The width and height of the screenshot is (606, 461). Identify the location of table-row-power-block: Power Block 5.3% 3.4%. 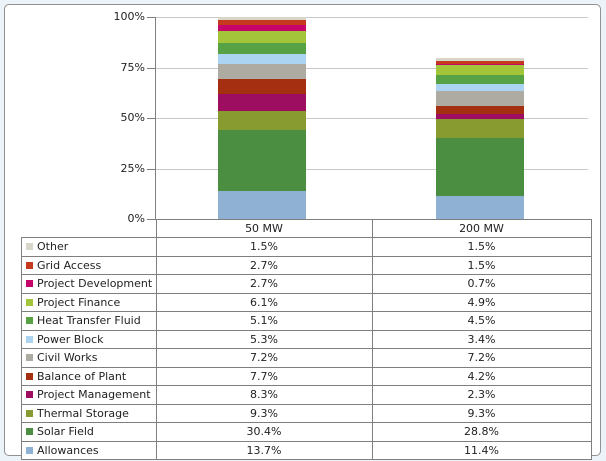
(306, 339).